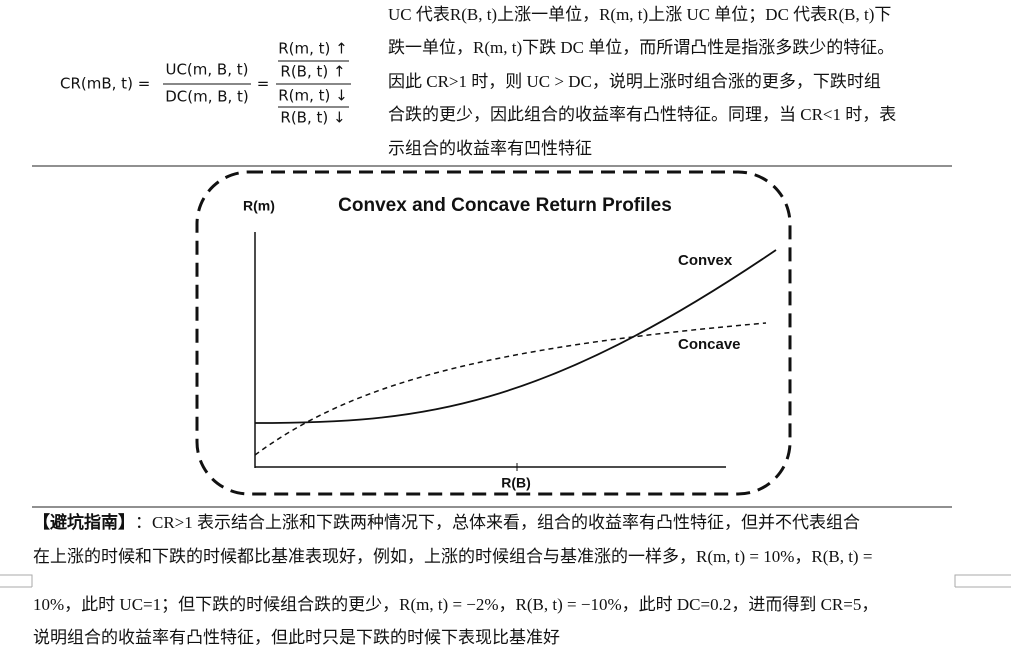 This screenshot has width=1011, height=658. Describe the element at coordinates (642, 114) in the screenshot. I see `text-line: 合跌的更少，因此组合的收益率有凸性特征。同理，当 CR<1 时，表` at that location.